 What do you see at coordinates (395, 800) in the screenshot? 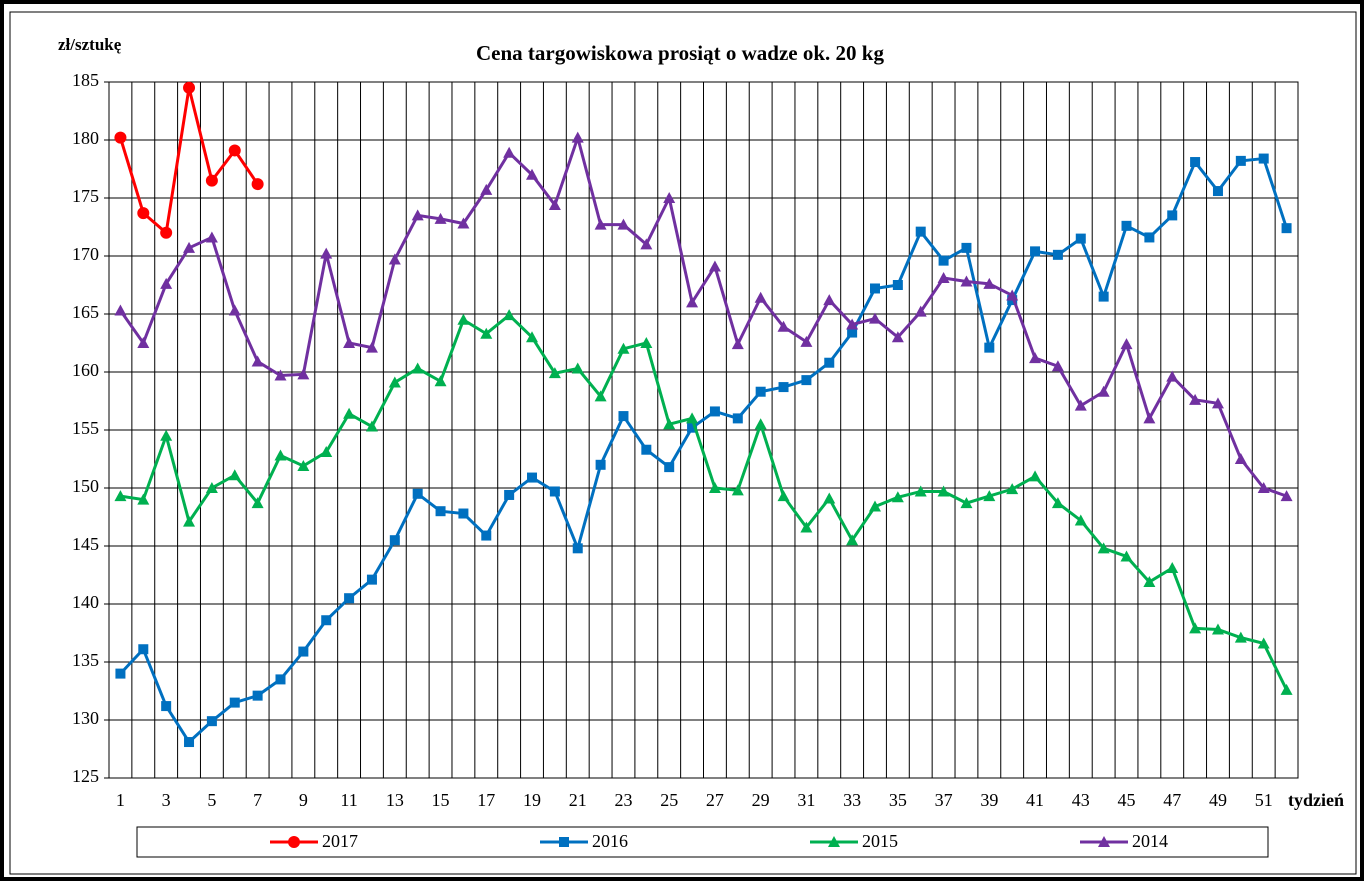
I see `x-tick-label: 13` at bounding box center [395, 800].